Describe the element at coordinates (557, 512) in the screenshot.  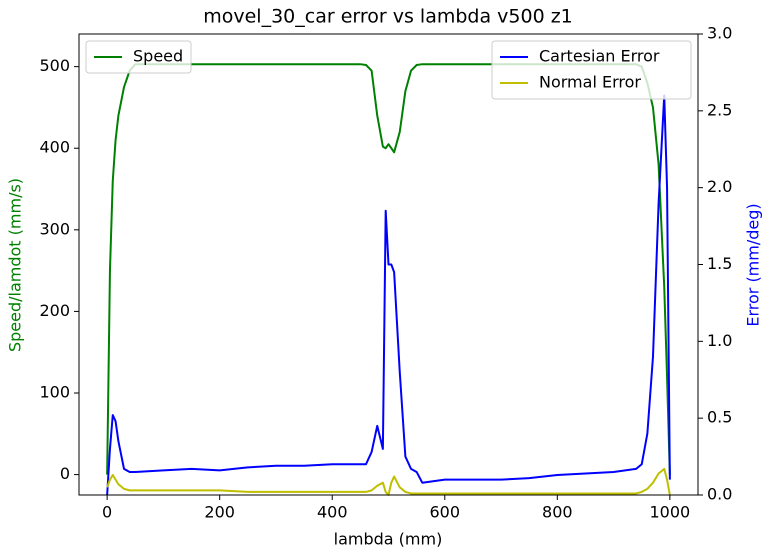
I see `x-tick-label: 800` at that location.